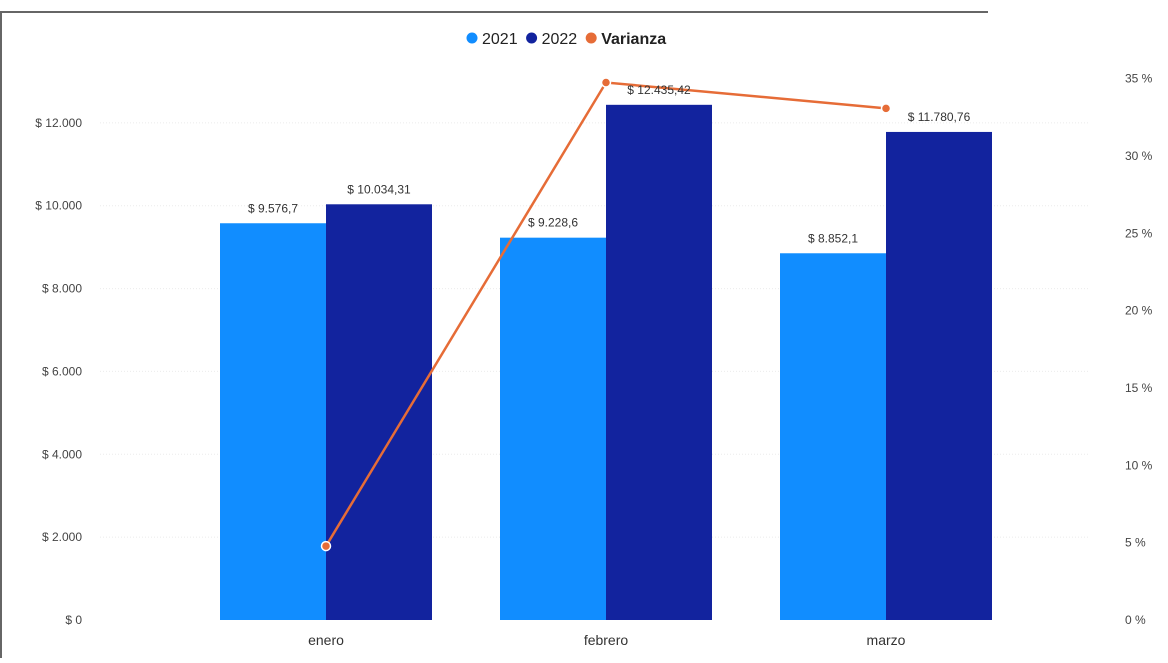  I want to click on legend-marker-2022, so click(532, 38).